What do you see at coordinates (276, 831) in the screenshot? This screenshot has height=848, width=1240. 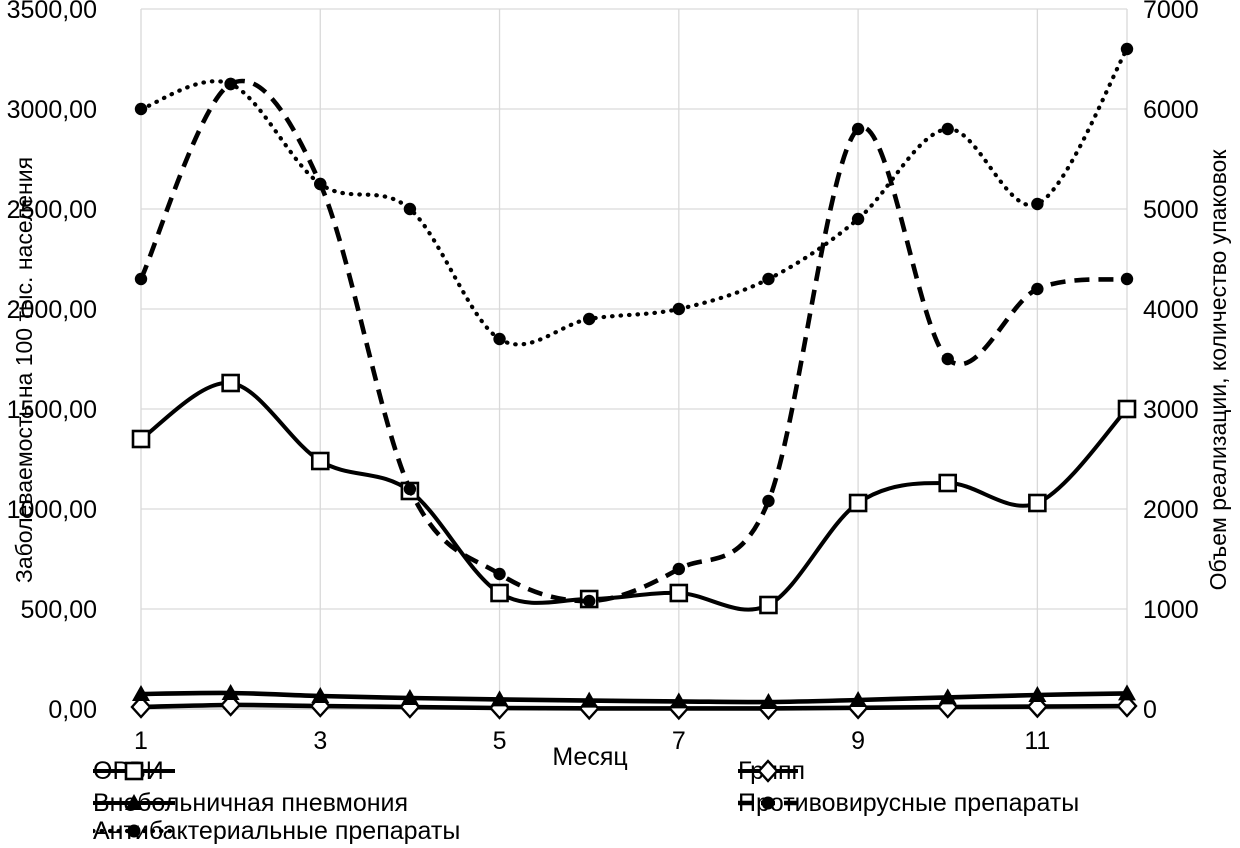 I see `legend-item-antibacterial: Антибактериальные препараты` at bounding box center [276, 831].